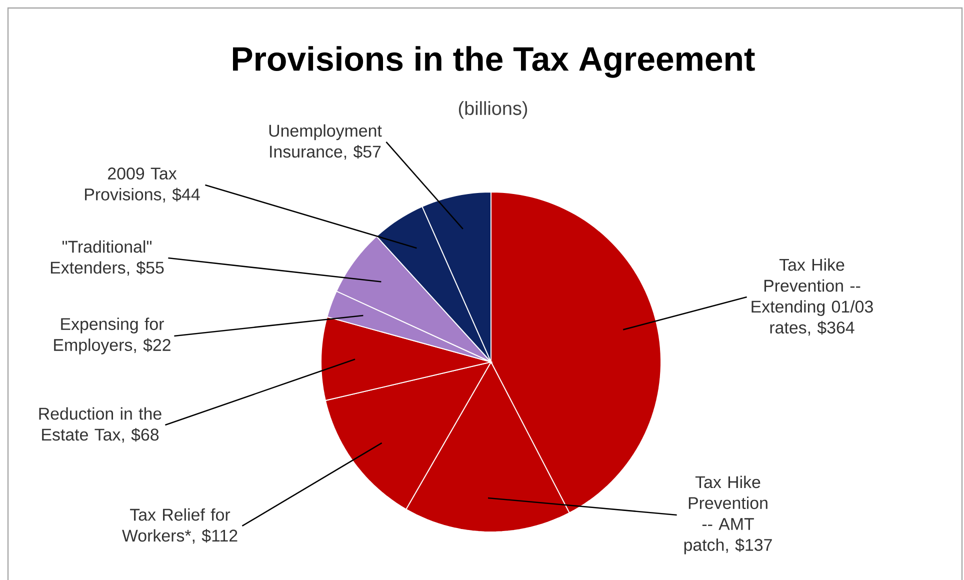 The height and width of the screenshot is (580, 964). I want to click on chart-subtitle: (billions), so click(493, 110).